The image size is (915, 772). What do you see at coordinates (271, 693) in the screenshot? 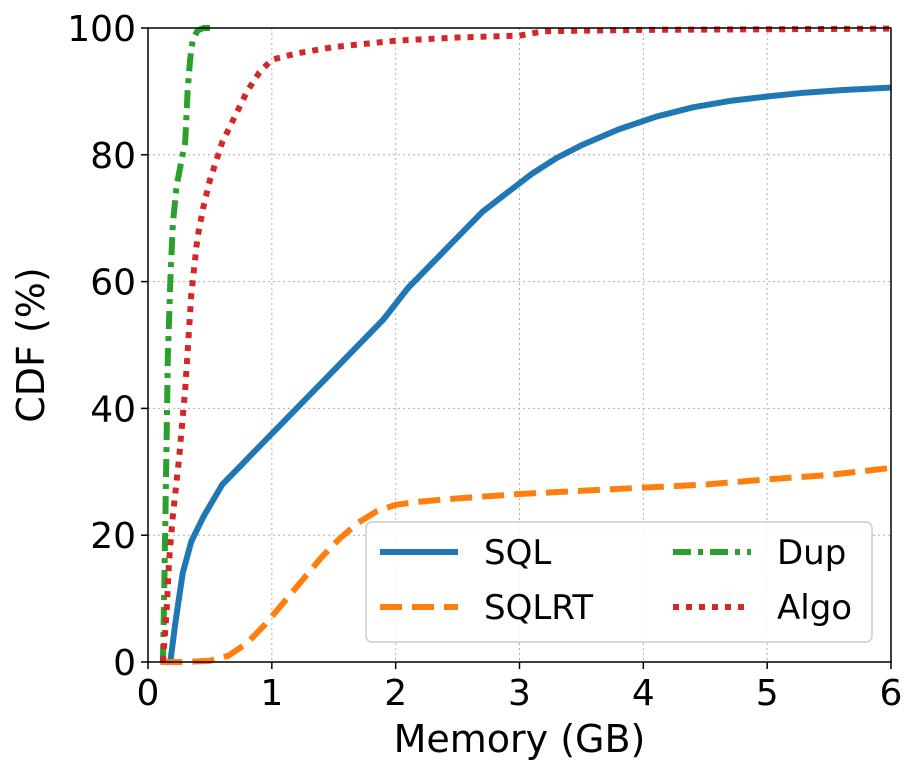
I see `x-tick-label: 1` at bounding box center [271, 693].